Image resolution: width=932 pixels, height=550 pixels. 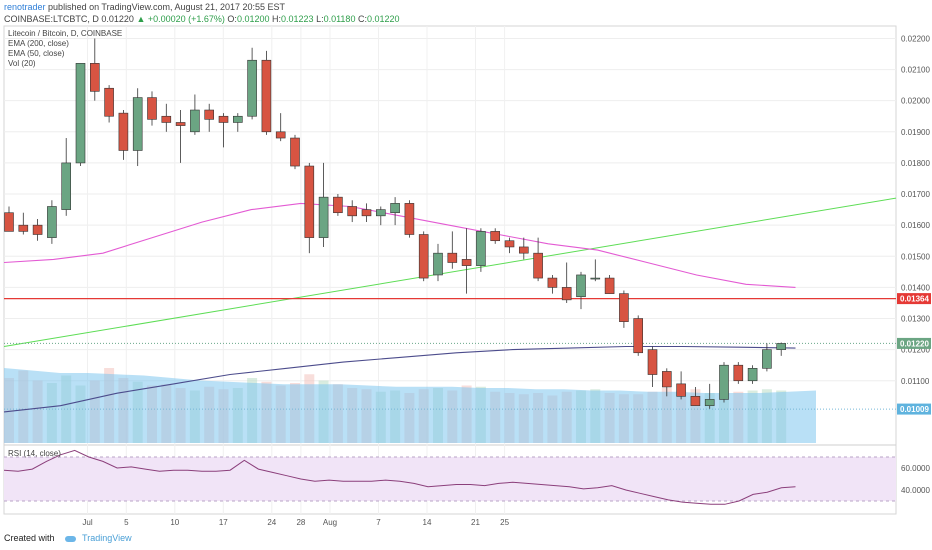 What do you see at coordinates (383, 19) in the screenshot?
I see `close-value: 0.01220` at bounding box center [383, 19].